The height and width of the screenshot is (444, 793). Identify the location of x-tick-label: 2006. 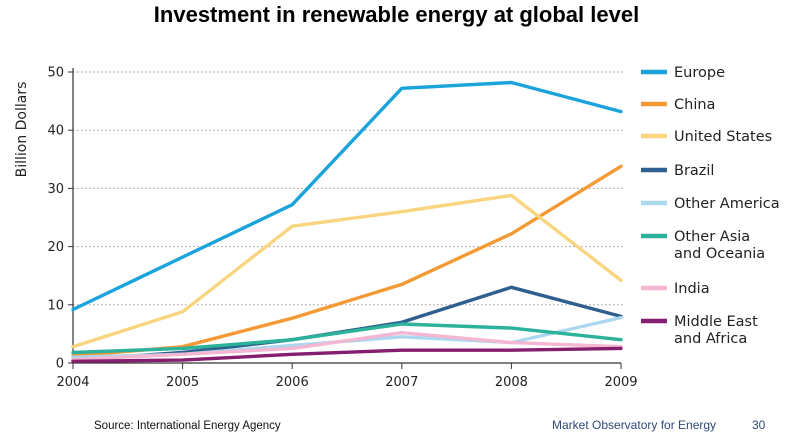
(292, 382).